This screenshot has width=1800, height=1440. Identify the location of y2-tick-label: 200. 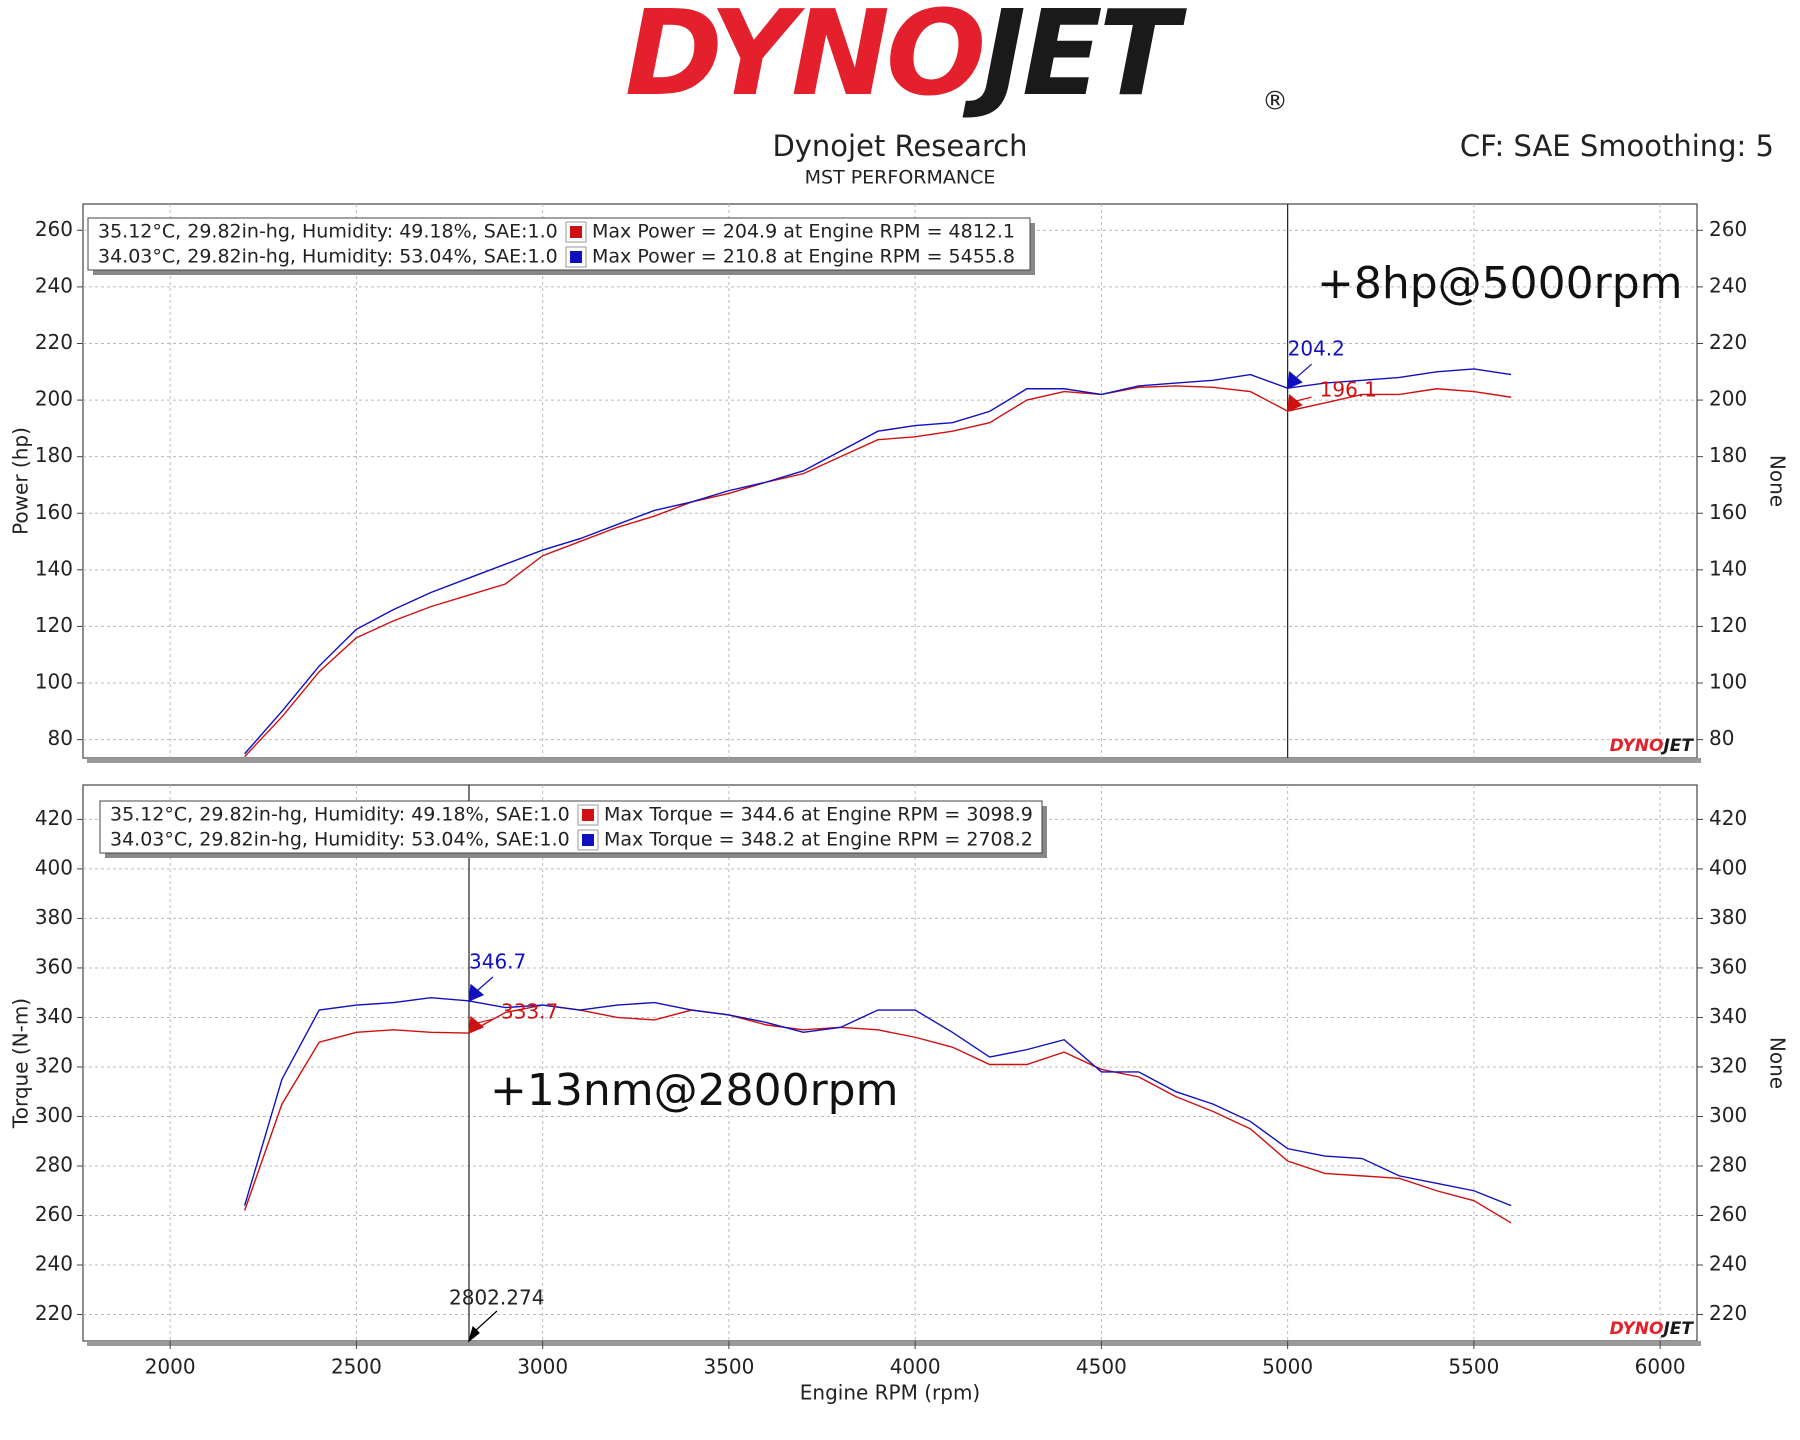
(1728, 399).